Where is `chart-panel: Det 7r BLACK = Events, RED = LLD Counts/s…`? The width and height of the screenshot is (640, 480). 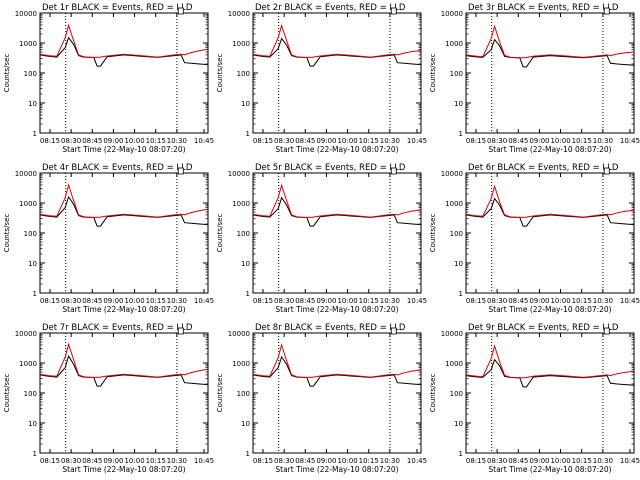 chart-panel: Det 7r BLACK = Events, RED = LLD Counts/s… is located at coordinates (108, 398).